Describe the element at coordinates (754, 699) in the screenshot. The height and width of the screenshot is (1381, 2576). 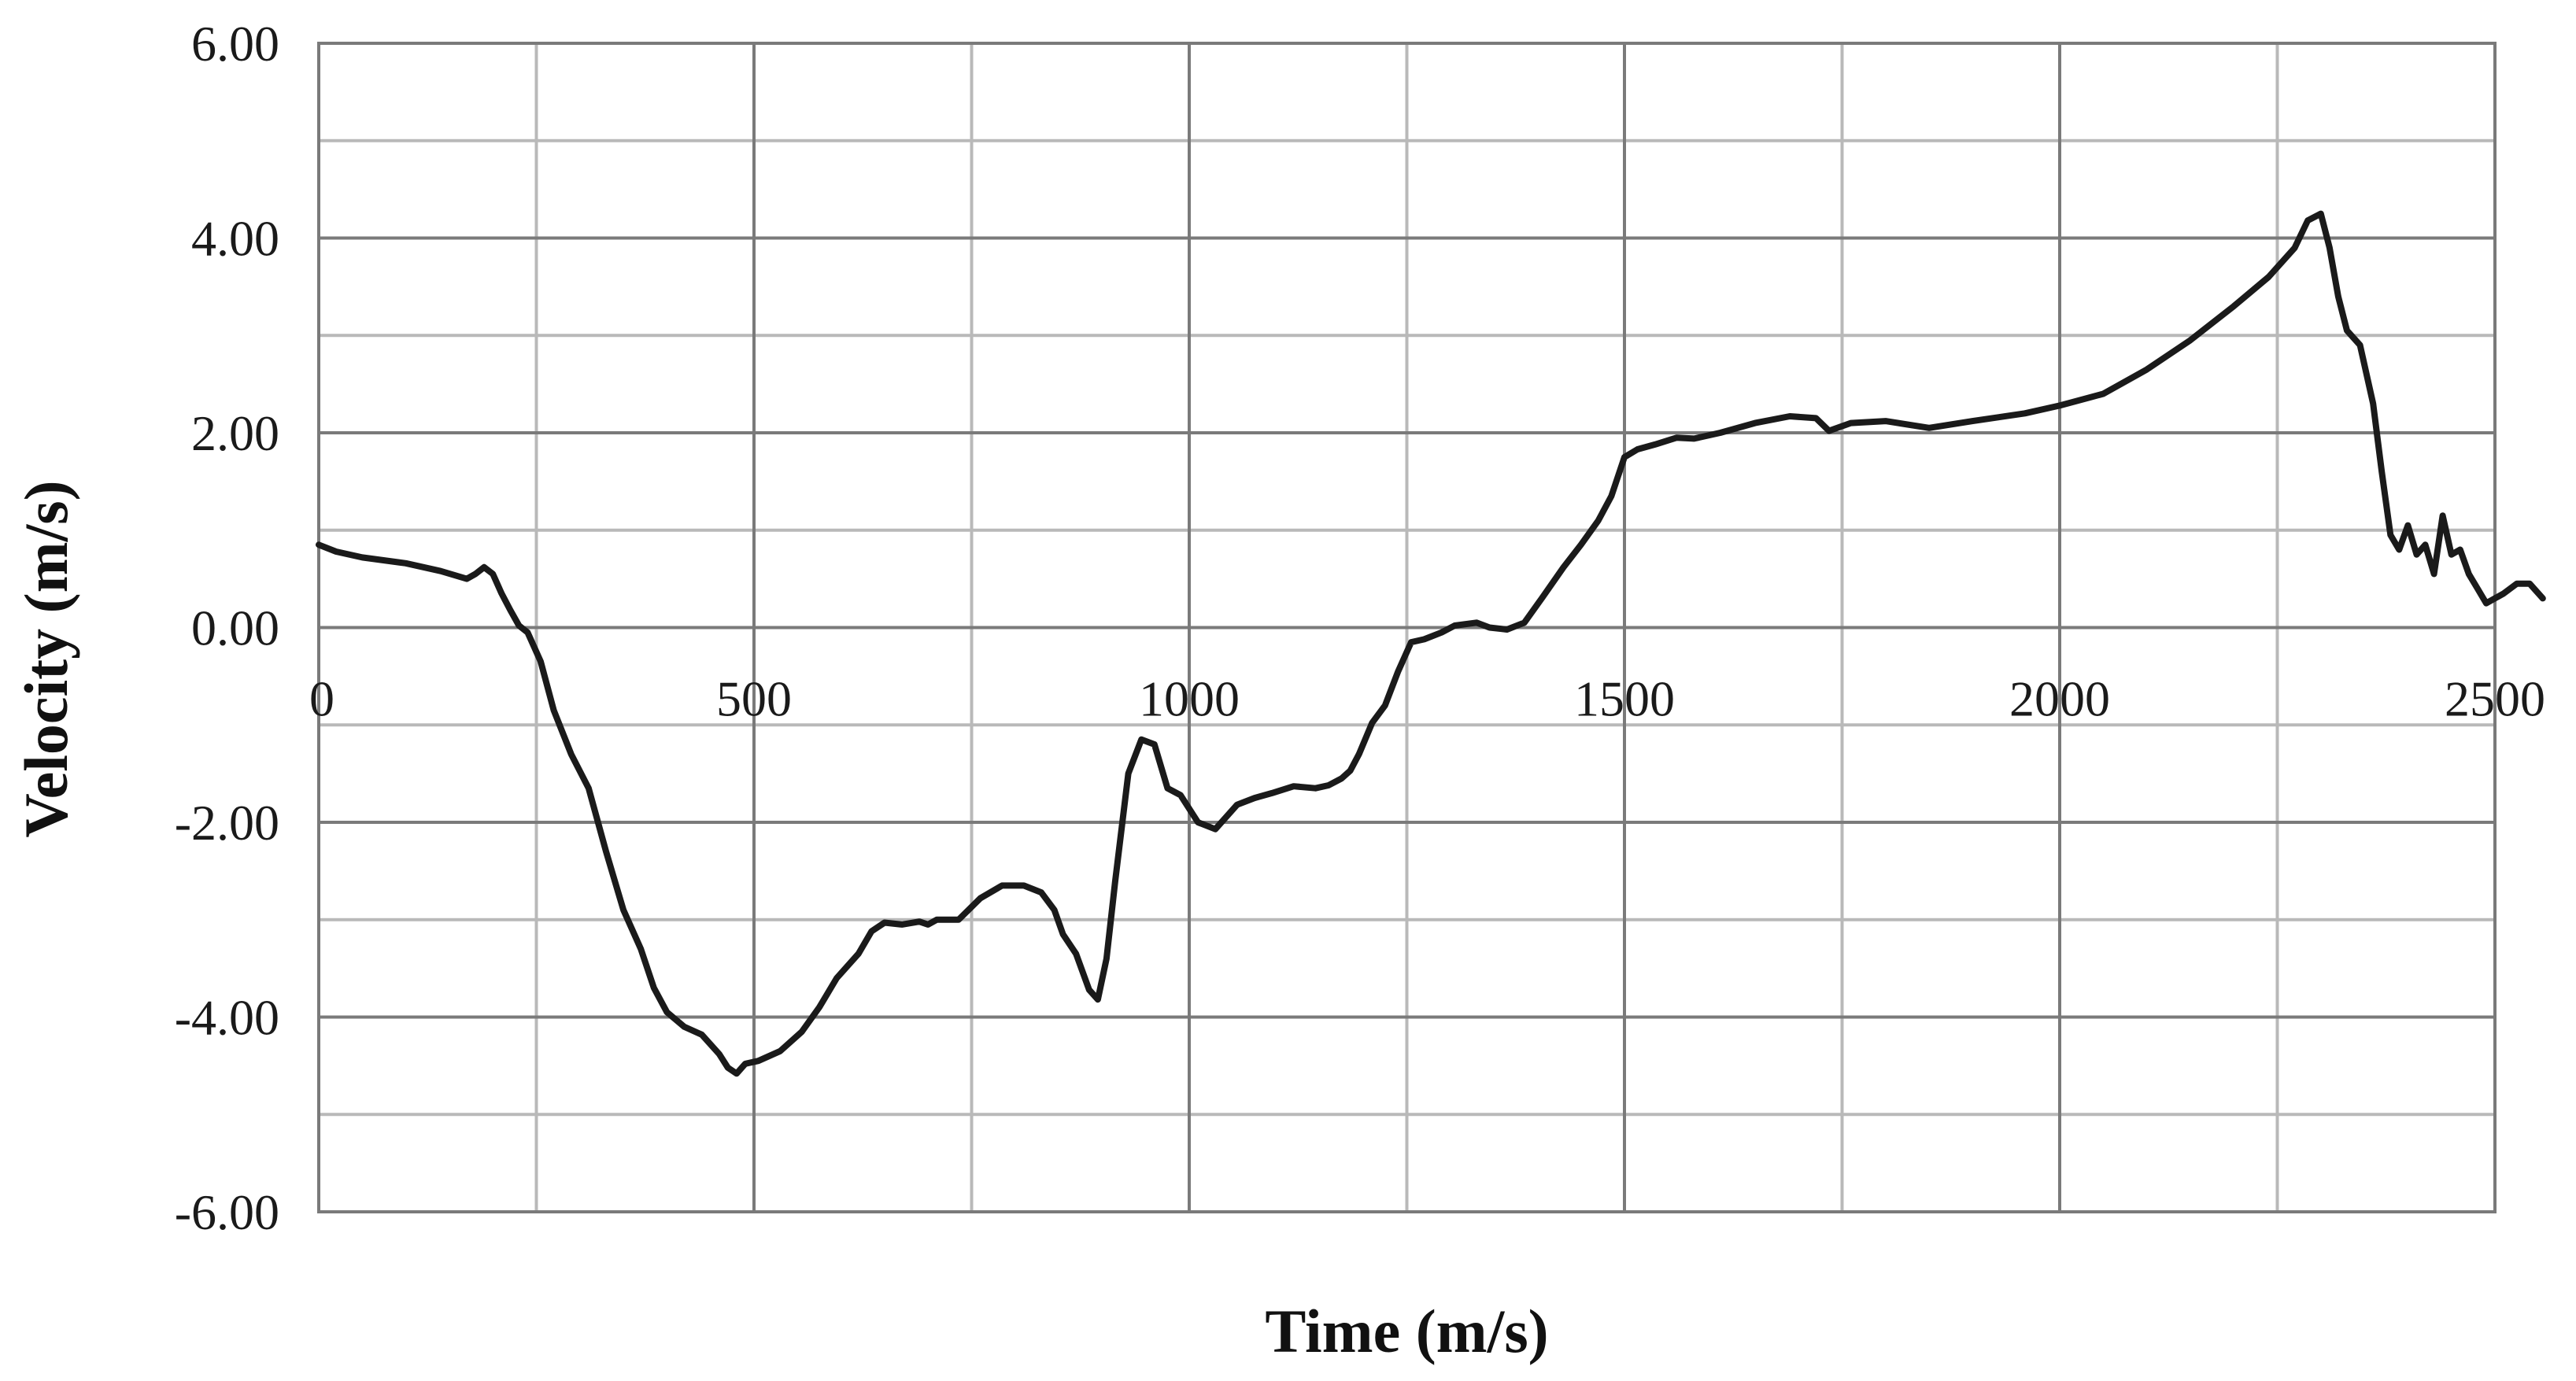
I see `x-tick-label: 500` at that location.